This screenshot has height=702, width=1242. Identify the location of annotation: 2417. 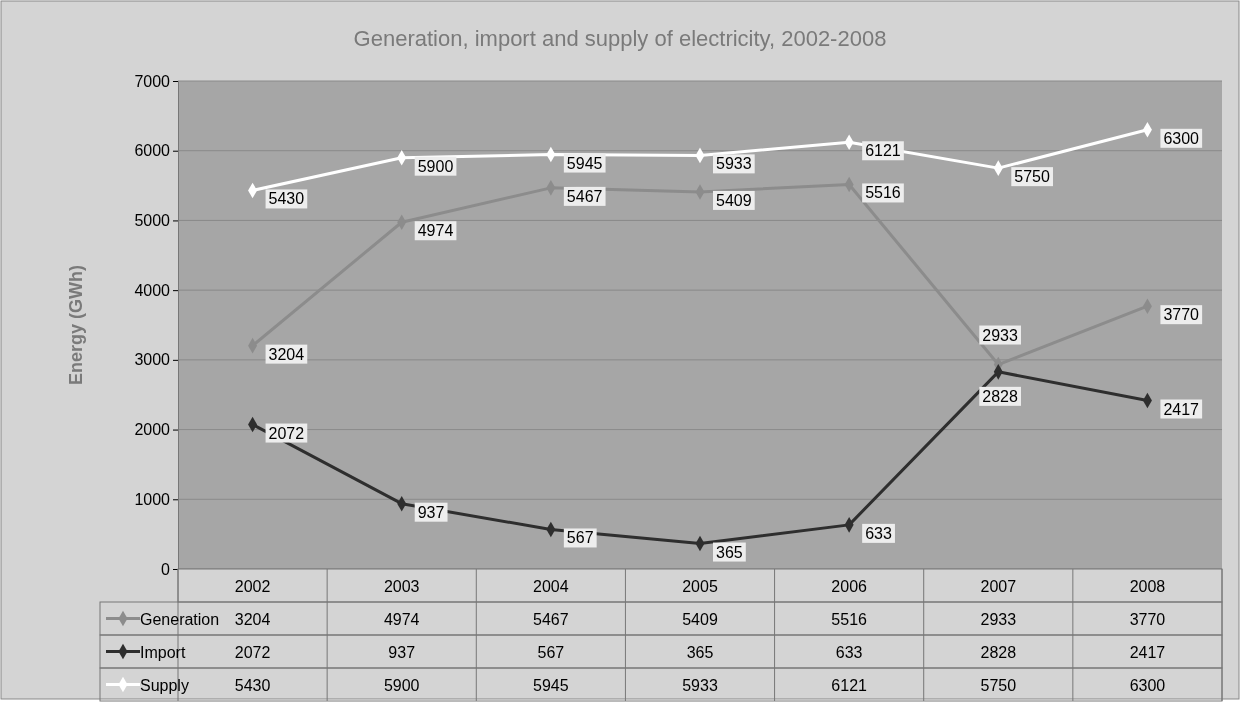
(1181, 409).